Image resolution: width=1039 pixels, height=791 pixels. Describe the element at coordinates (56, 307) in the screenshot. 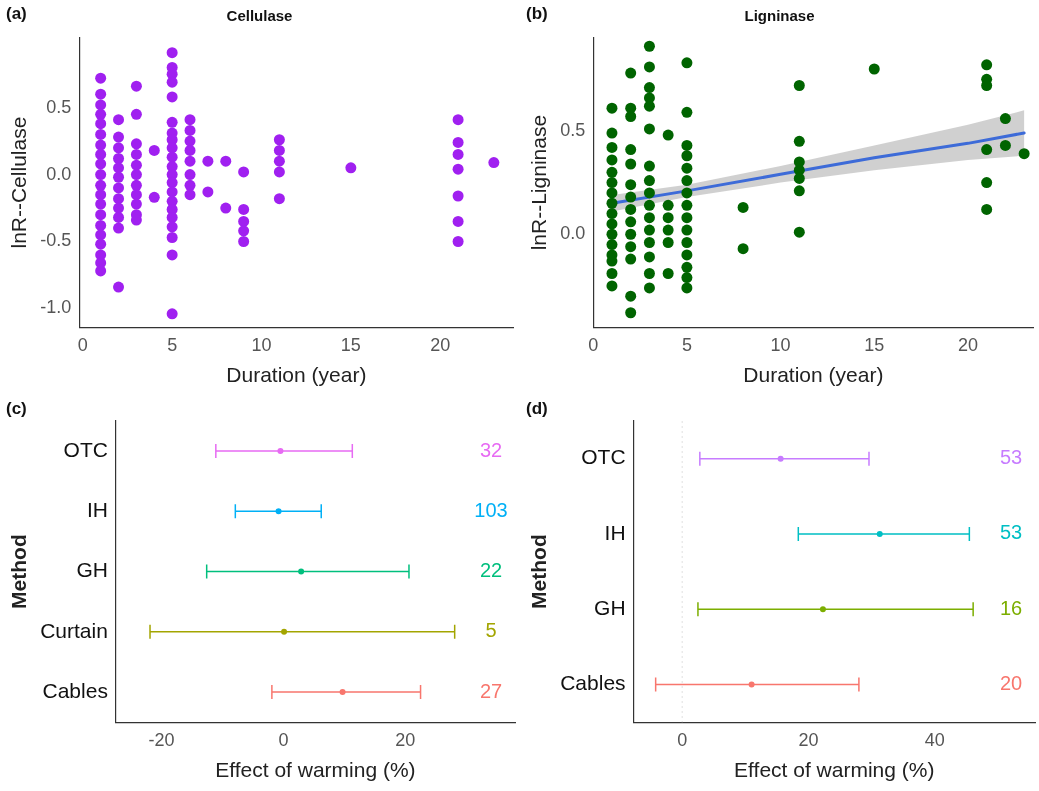

I see `y-tick-label: -1.0` at that location.